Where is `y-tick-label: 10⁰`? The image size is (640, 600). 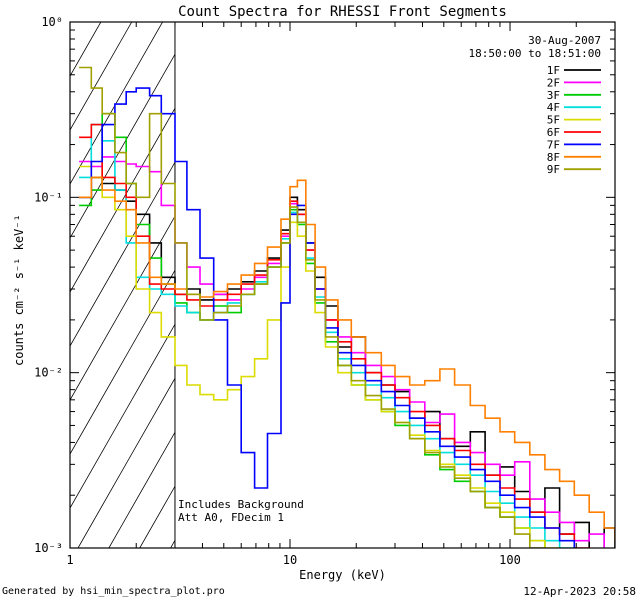
y-tick-label: 10⁰ is located at coordinates (52, 22).